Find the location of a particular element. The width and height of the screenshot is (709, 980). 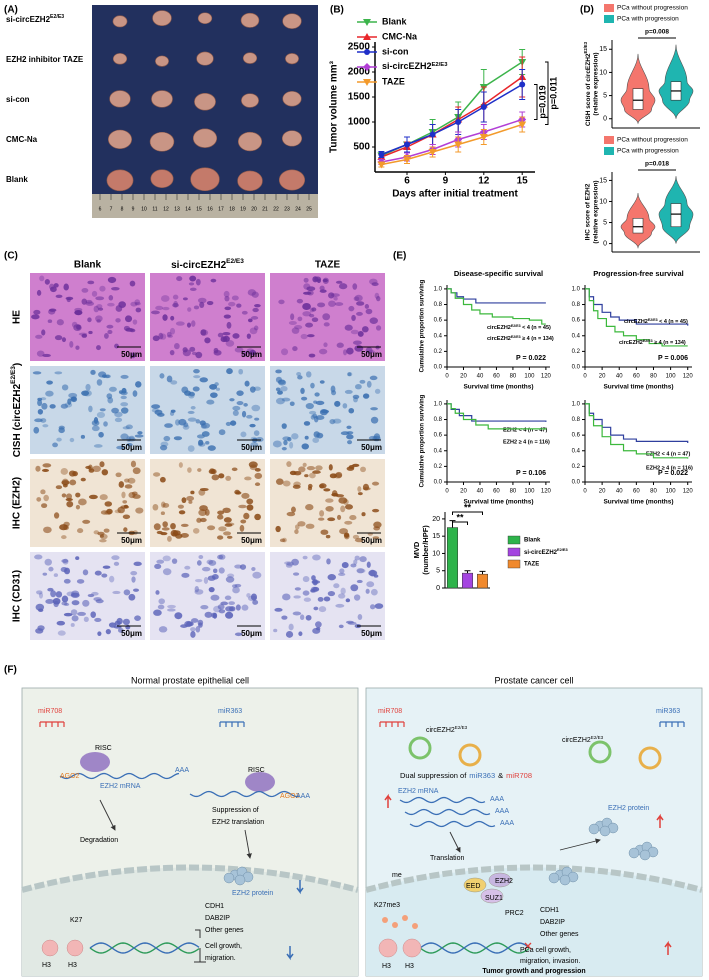

y-axis-label: (relative expression) is located at coordinates (596, 83).